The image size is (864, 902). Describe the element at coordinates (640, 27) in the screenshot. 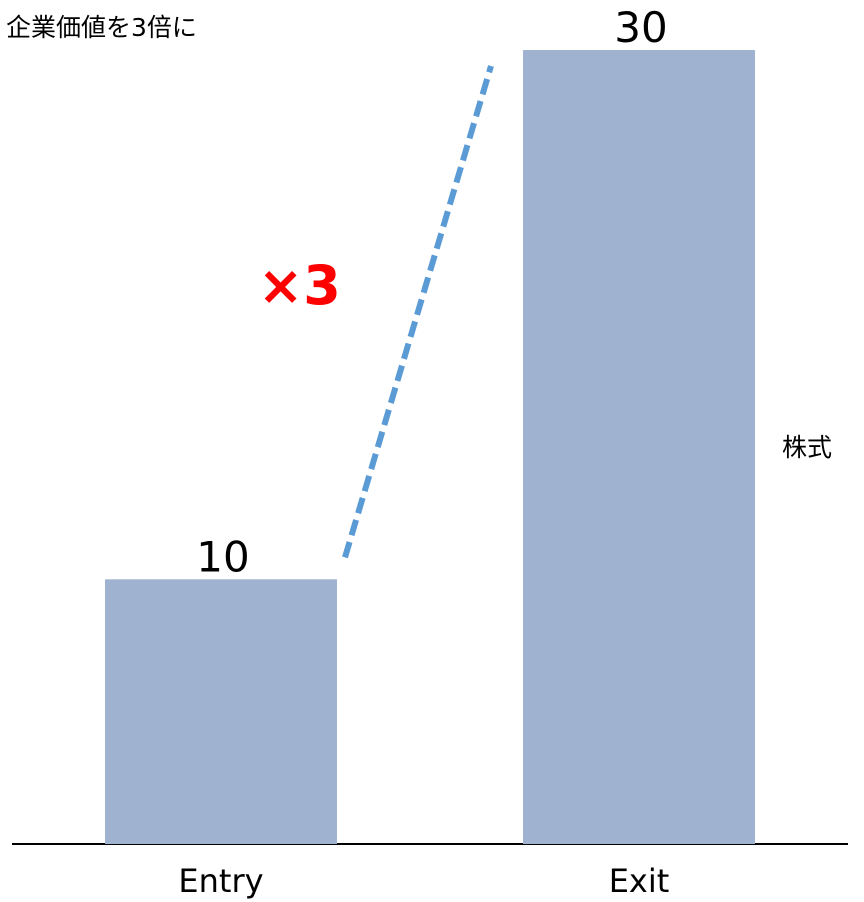

I see `data-label-exit: 30` at that location.